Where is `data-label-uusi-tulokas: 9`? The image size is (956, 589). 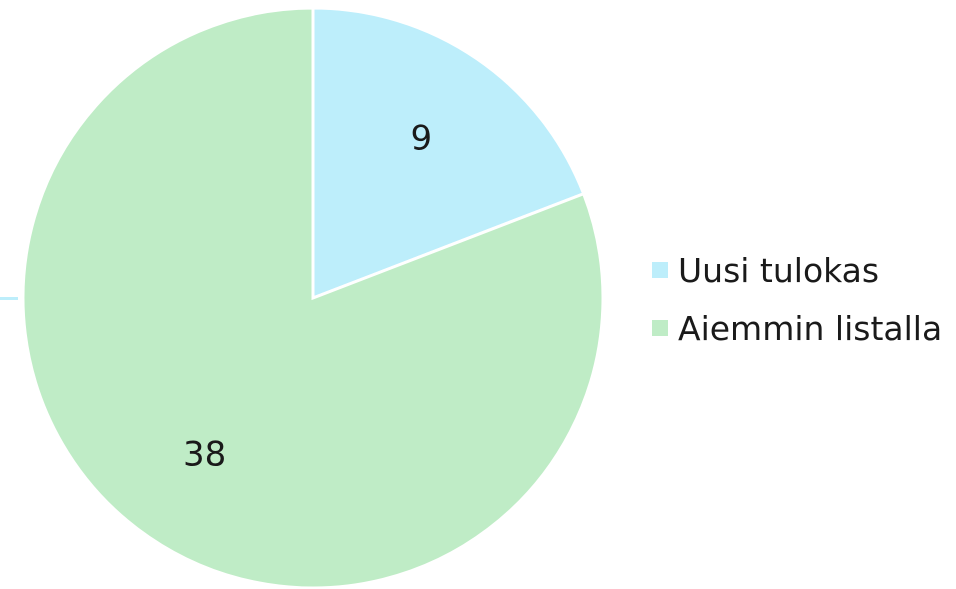 data-label-uusi-tulokas: 9 is located at coordinates (422, 139).